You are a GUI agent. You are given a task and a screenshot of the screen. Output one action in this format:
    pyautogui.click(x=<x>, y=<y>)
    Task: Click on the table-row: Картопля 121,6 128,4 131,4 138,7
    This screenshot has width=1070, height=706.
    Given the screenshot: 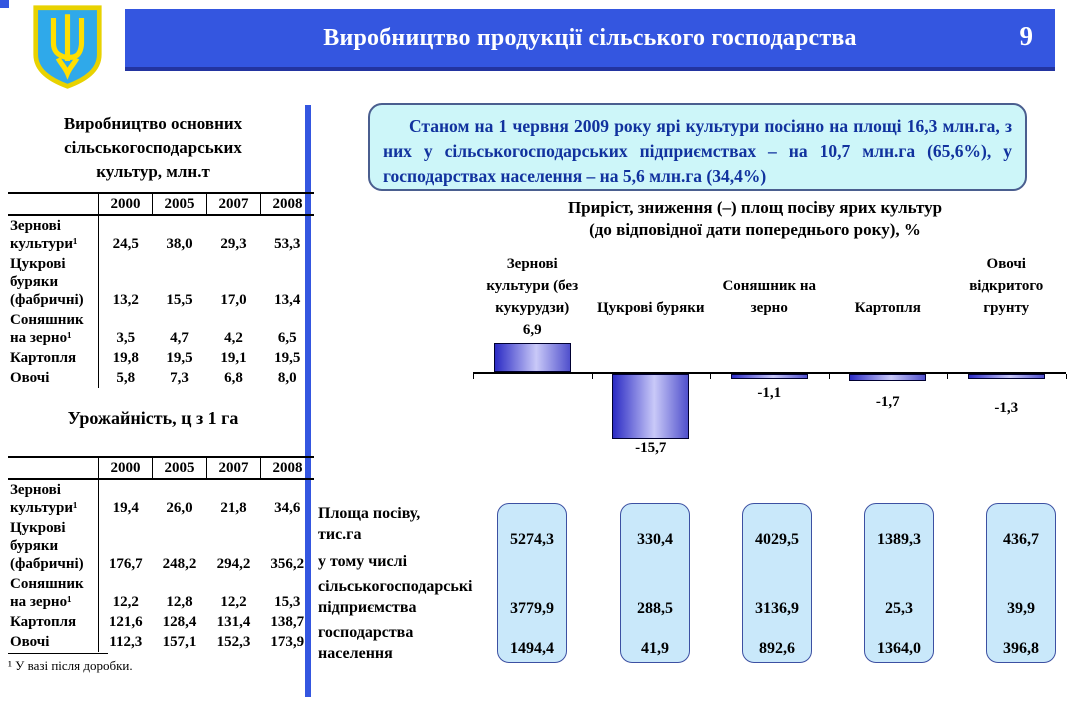 What is the action you would take?
    pyautogui.click(x=161, y=622)
    